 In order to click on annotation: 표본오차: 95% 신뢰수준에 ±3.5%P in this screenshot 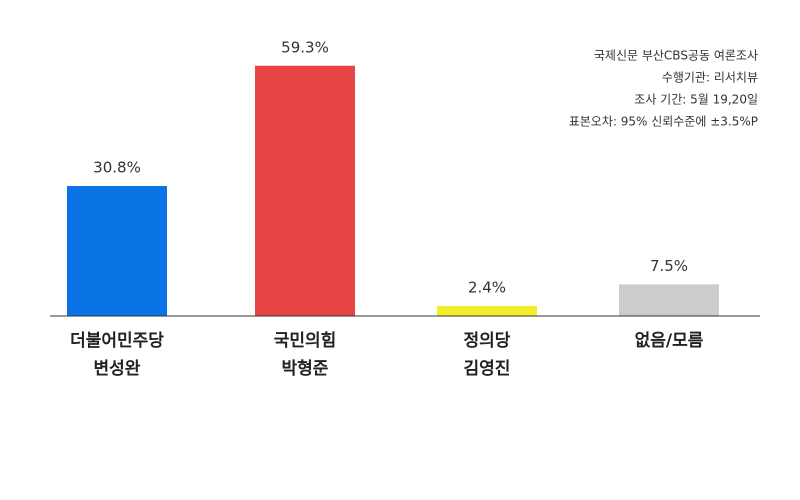, I will do `click(663, 122)`.